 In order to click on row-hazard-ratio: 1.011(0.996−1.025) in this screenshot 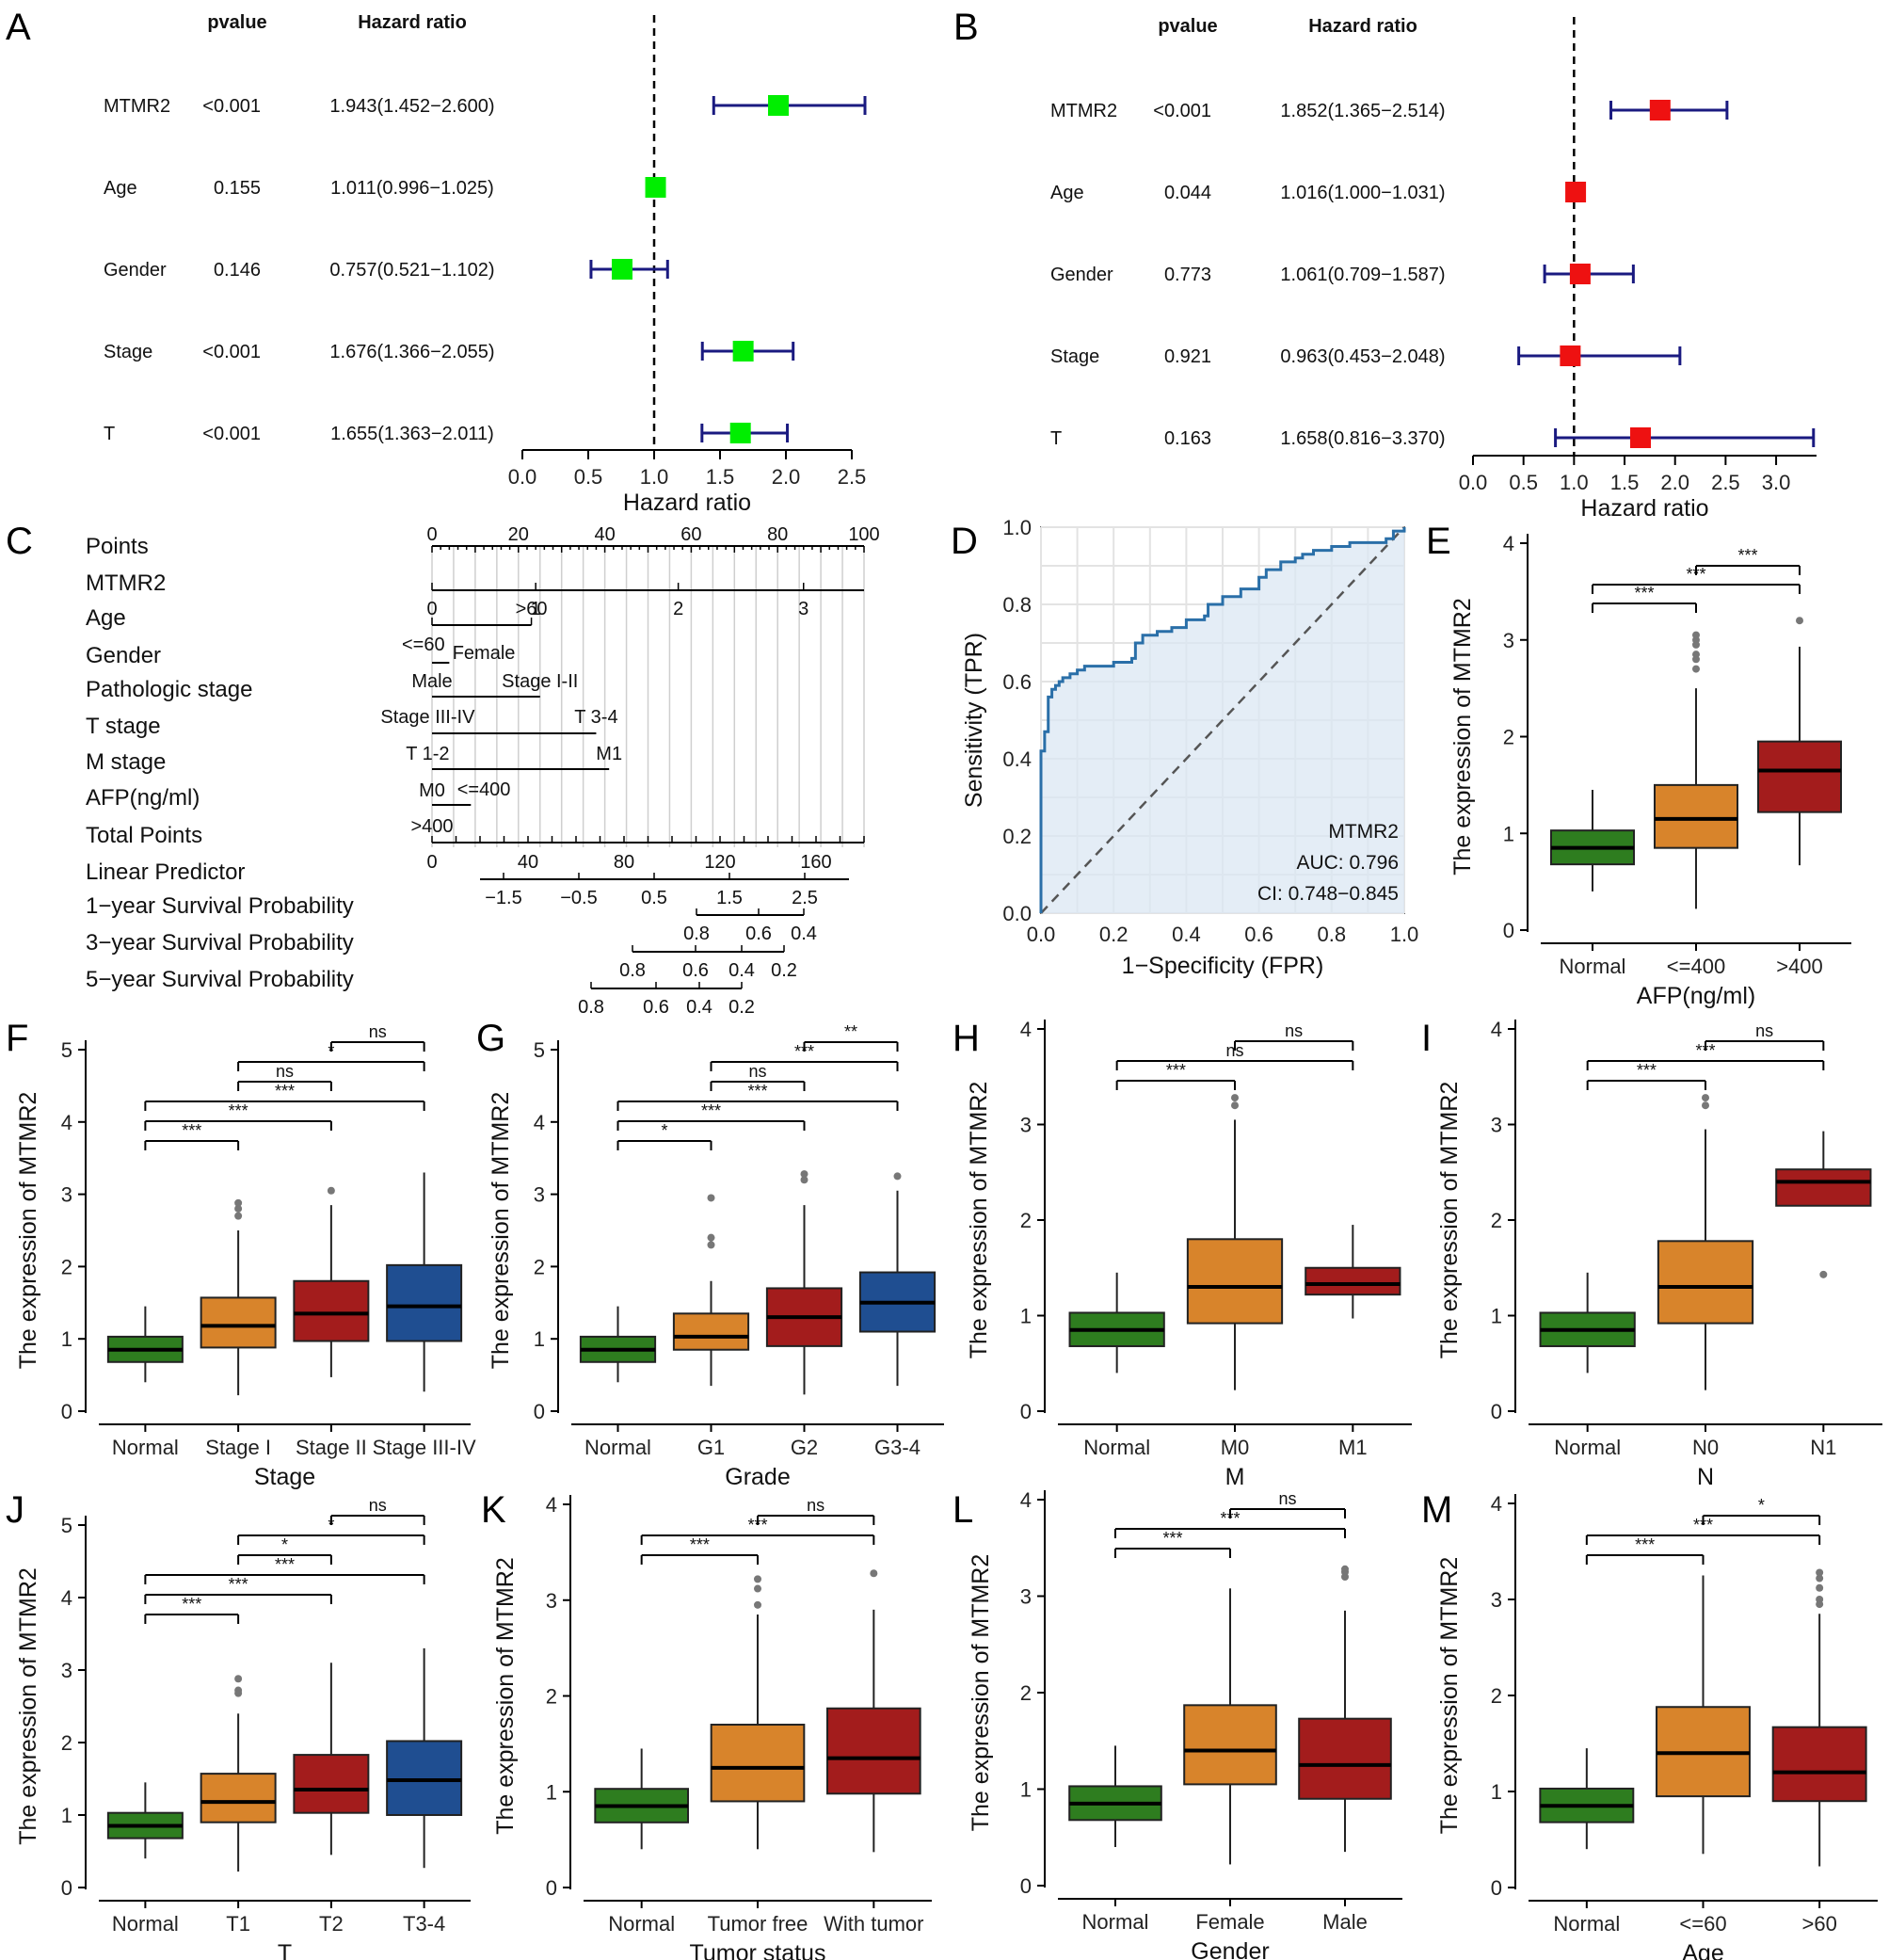, I will do `click(412, 188)`.